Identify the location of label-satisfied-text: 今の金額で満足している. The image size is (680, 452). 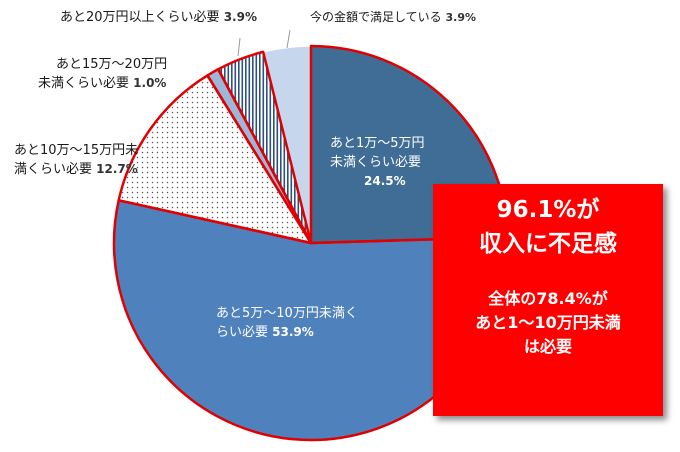
(376, 17).